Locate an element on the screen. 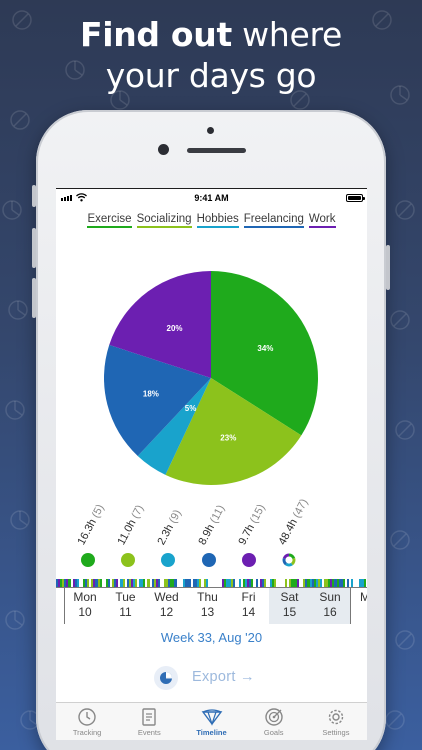 This screenshot has height=750, width=422. day-name: Mon is located at coordinates (85, 597).